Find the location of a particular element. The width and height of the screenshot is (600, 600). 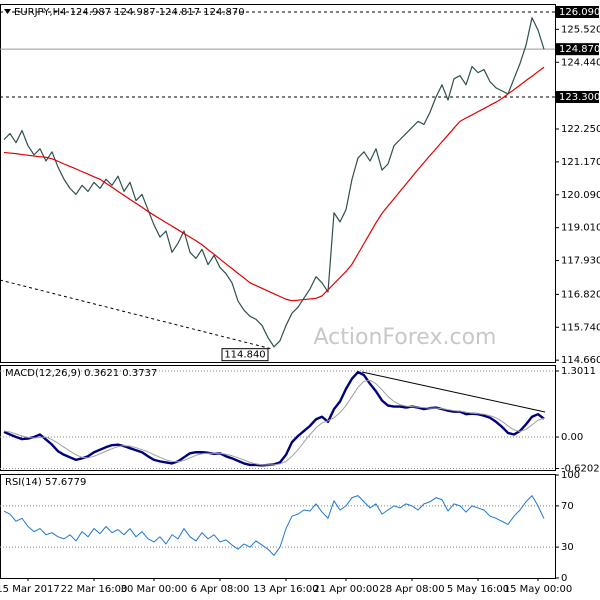

annotation-label: 114.840 is located at coordinates (244, 355).